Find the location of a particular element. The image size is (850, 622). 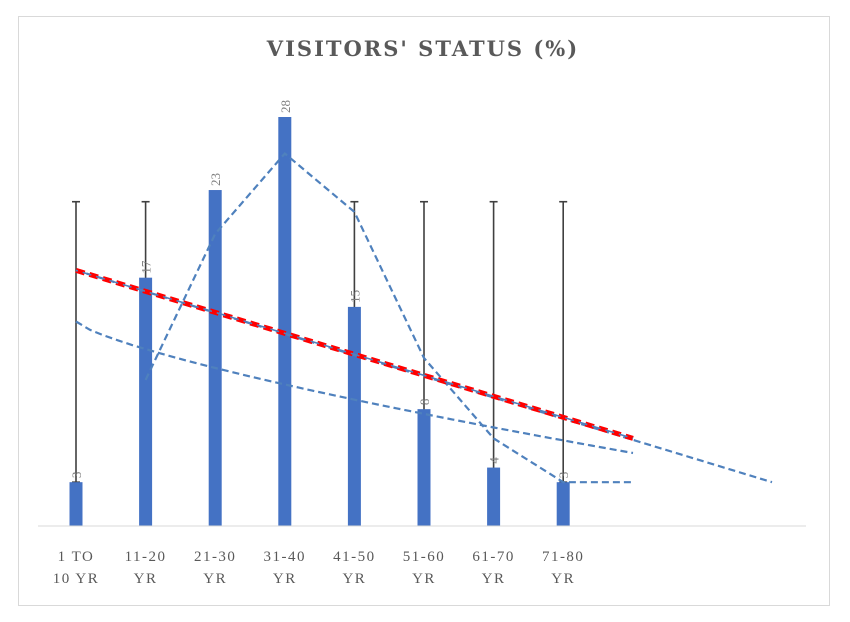

x-tick-label: 21-30 is located at coordinates (215, 557).